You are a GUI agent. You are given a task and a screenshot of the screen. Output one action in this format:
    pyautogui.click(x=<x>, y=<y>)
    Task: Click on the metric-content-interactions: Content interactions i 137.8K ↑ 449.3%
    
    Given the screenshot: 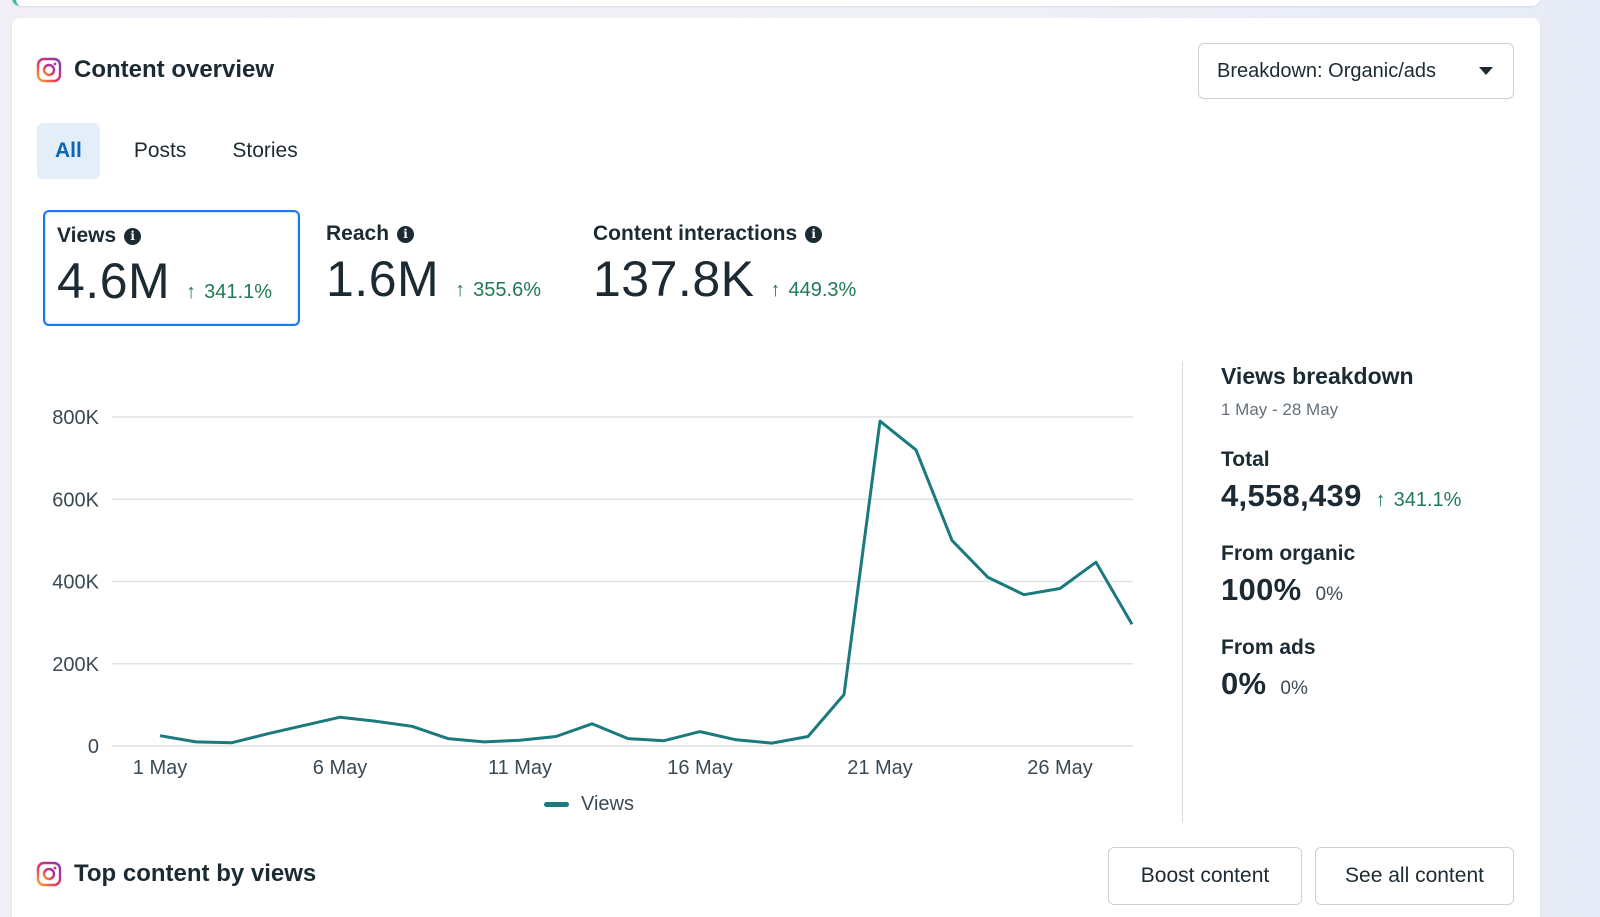 What is the action you would take?
    pyautogui.click(x=741, y=268)
    